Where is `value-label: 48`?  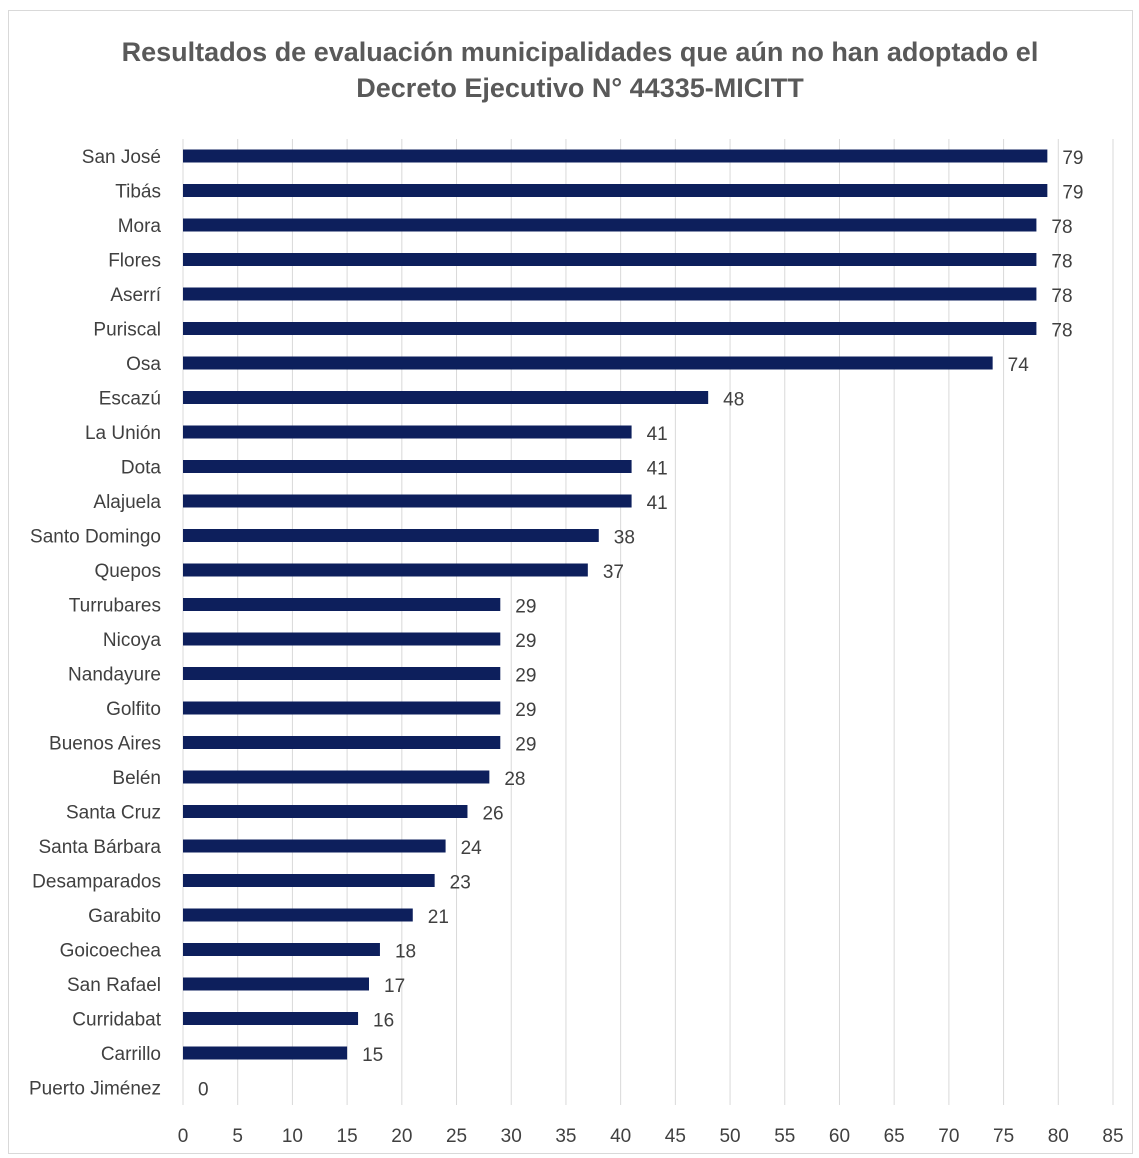 value-label: 48 is located at coordinates (733, 400).